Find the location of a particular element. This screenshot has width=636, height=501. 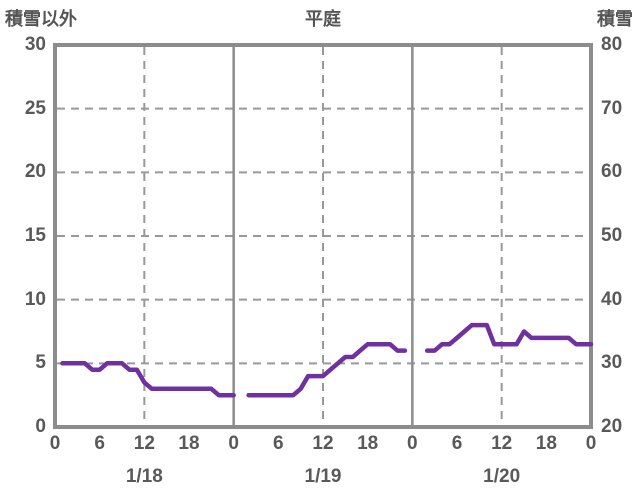

right-axis-tick-label: 80 is located at coordinates (612, 44).